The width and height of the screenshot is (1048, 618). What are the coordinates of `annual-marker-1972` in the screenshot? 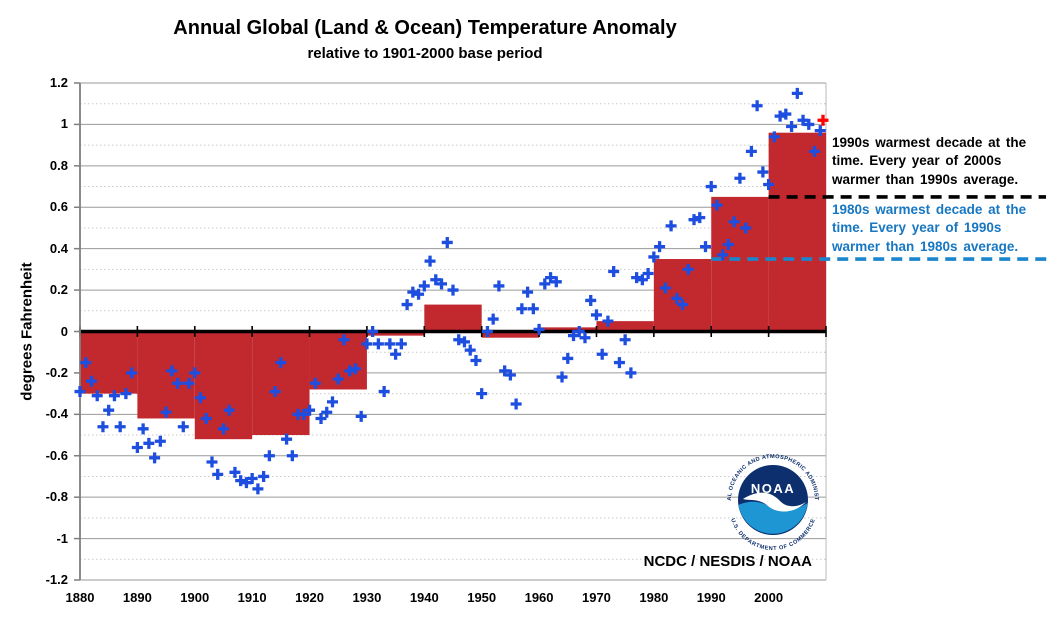 It's located at (608, 321).